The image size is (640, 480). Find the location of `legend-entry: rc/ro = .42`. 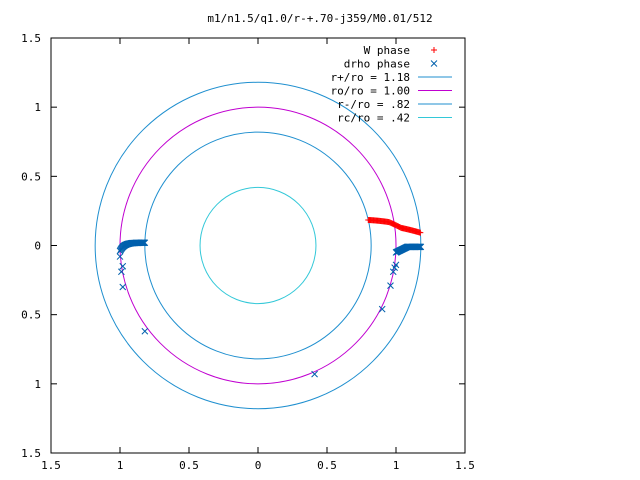

legend-entry: rc/ro = .42 is located at coordinates (394, 118).